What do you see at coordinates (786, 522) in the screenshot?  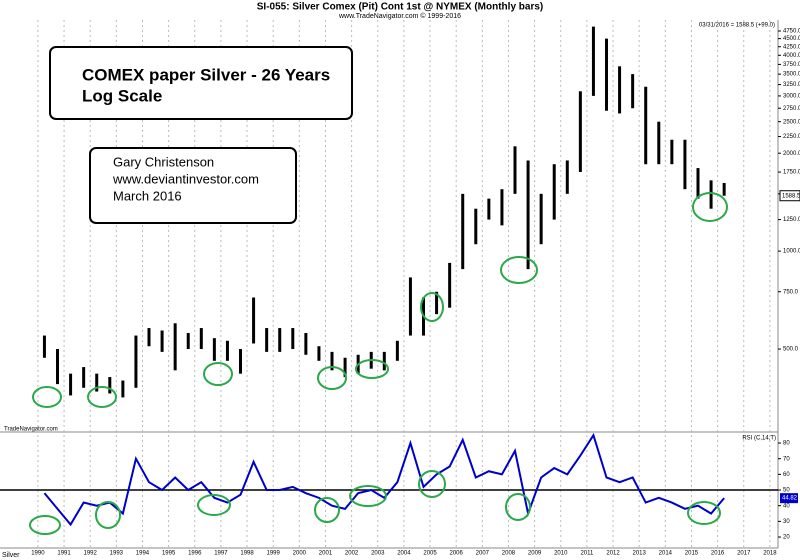 I see `y-tick-label: 30` at bounding box center [786, 522].